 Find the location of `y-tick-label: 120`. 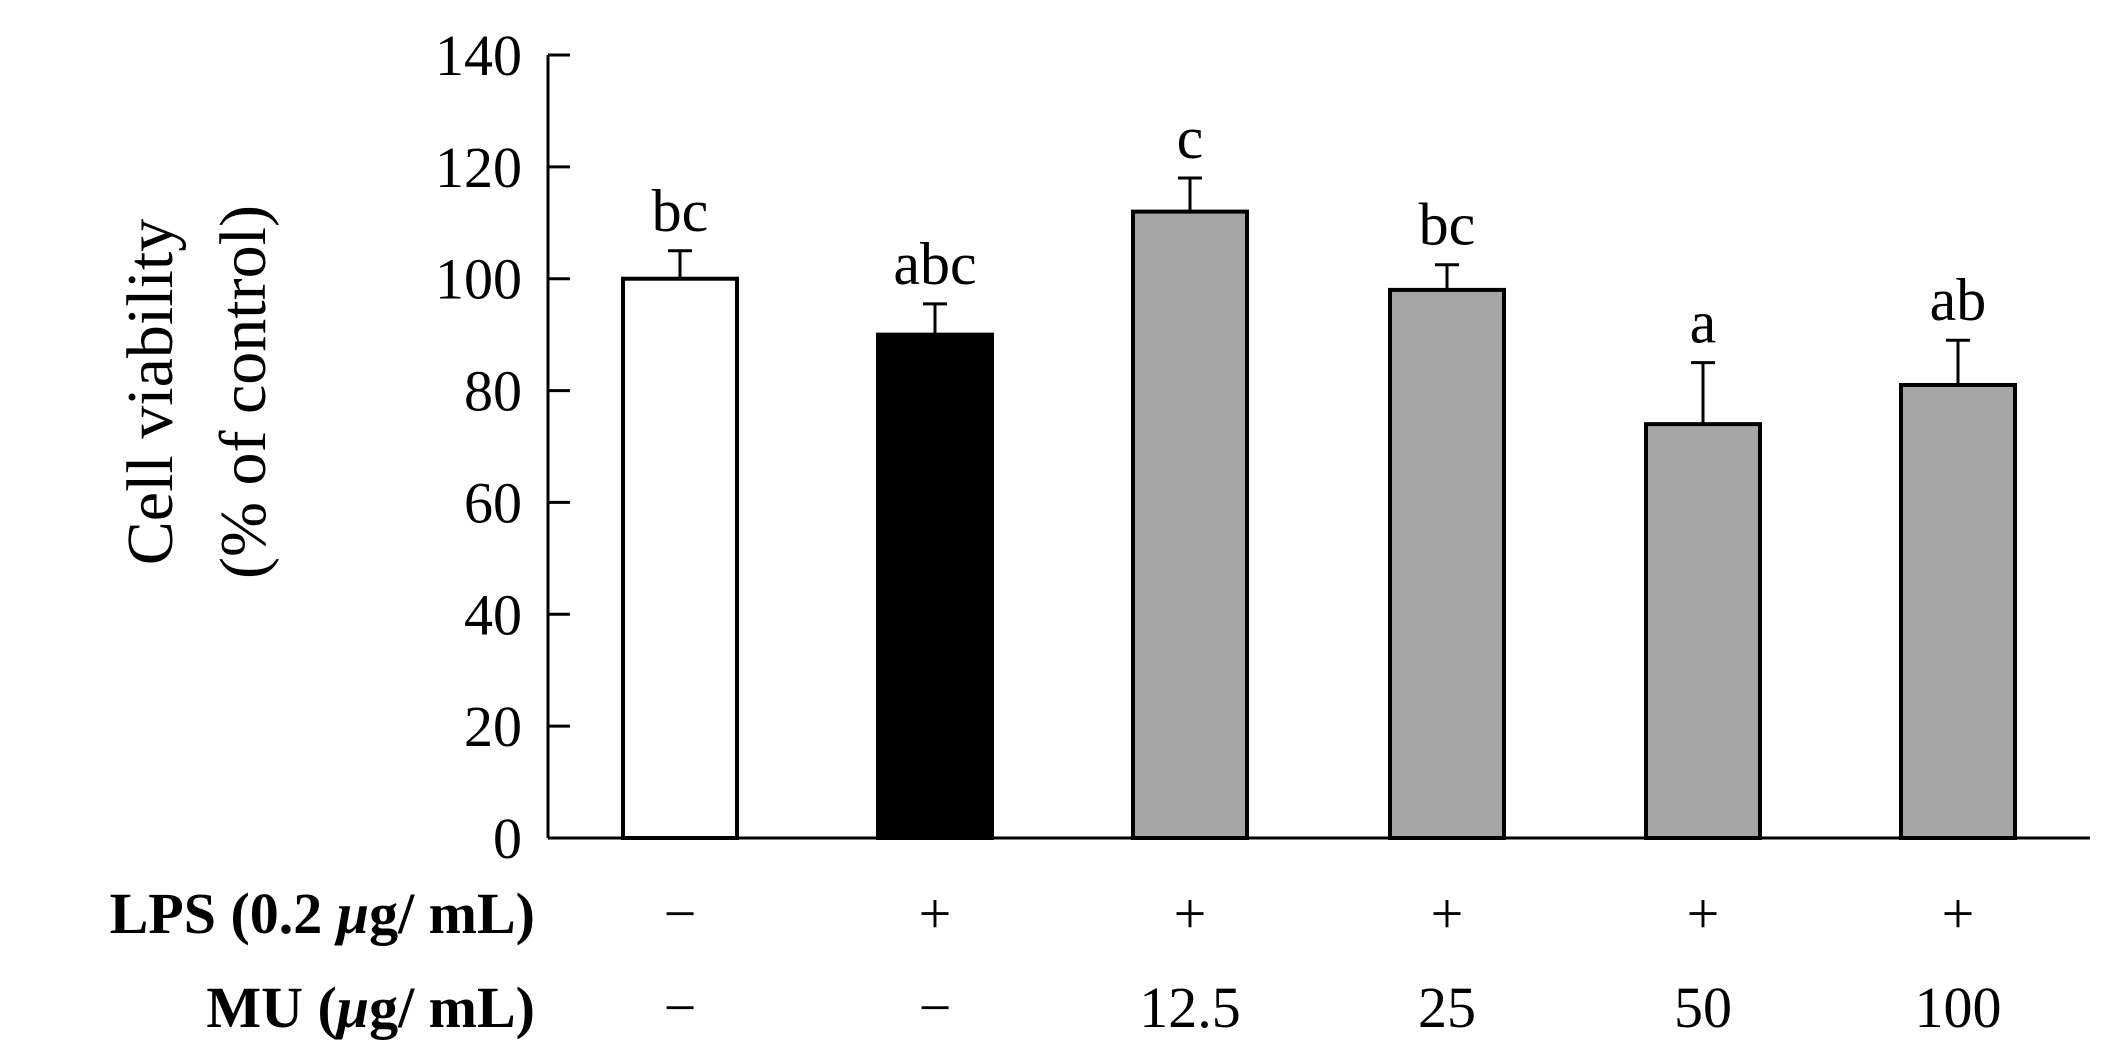

y-tick-label: 120 is located at coordinates (478, 167).